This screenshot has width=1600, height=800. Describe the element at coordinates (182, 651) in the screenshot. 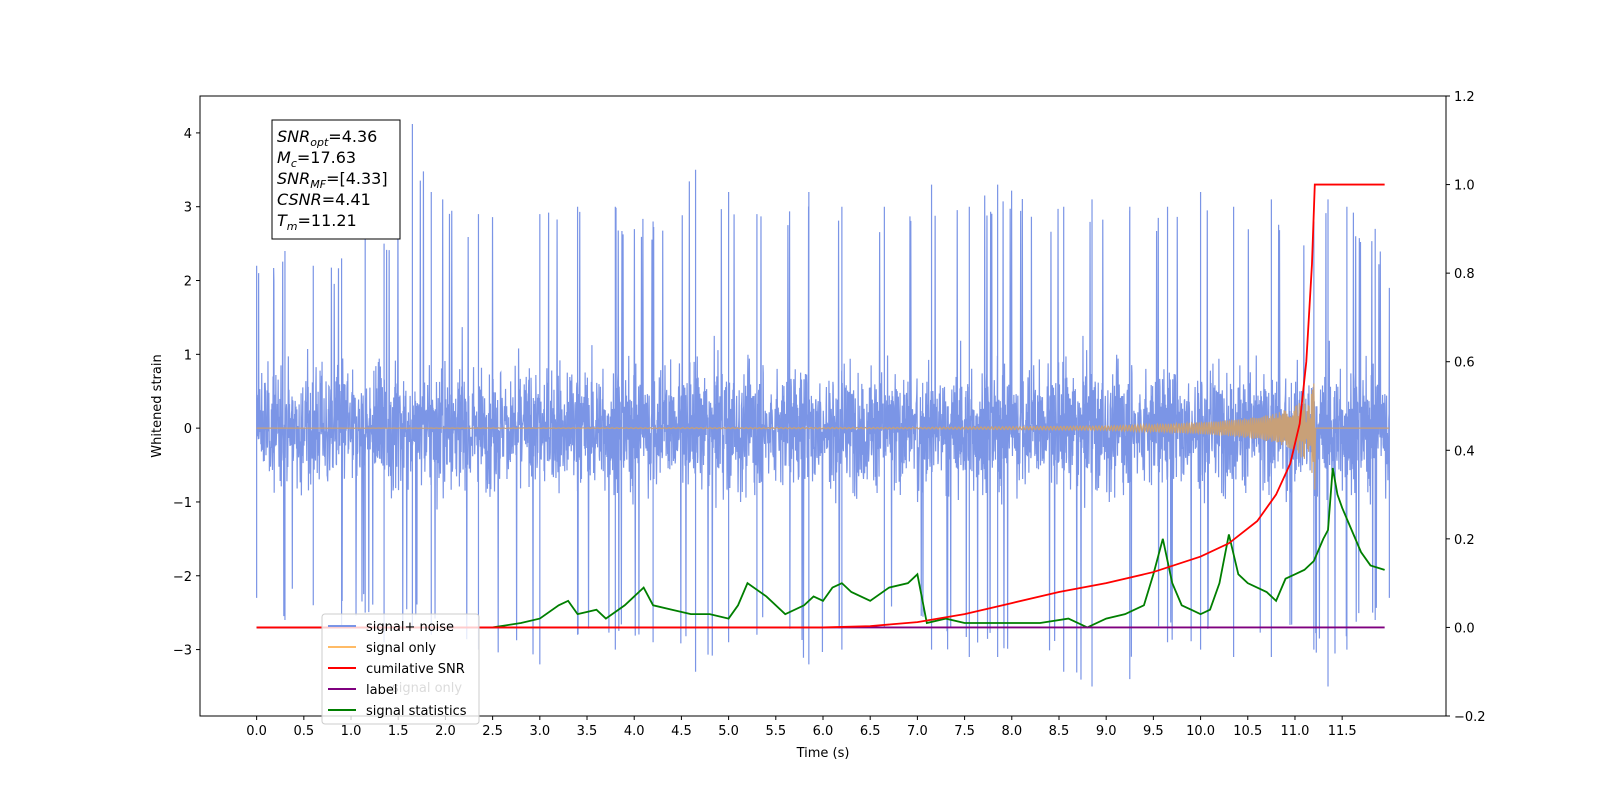

I see `y-left-tick-label: −3` at that location.